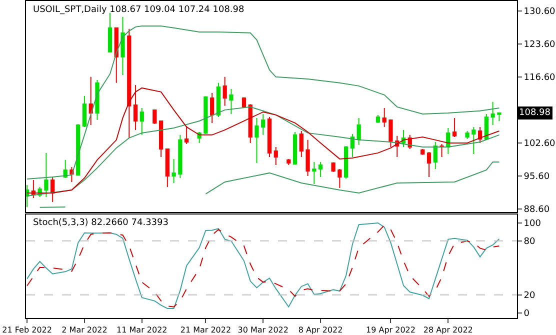 This screenshot has height=335, width=556. Describe the element at coordinates (320, 330) in the screenshot. I see `x-tick-label: 8 Apr 2022` at that location.